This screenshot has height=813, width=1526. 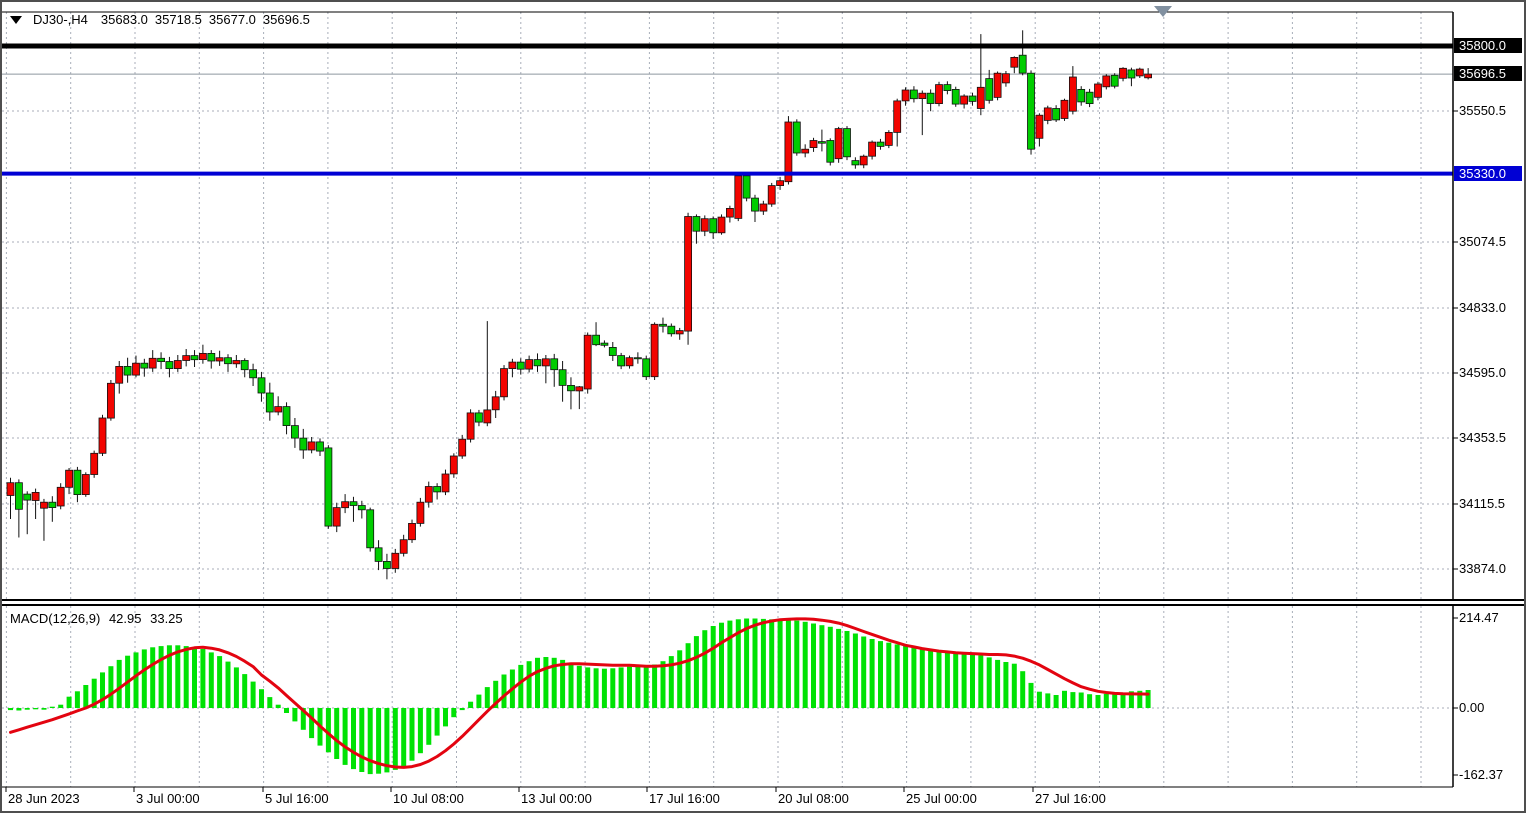 I want to click on macd-axis-label: 214.47, so click(x=1479, y=617).